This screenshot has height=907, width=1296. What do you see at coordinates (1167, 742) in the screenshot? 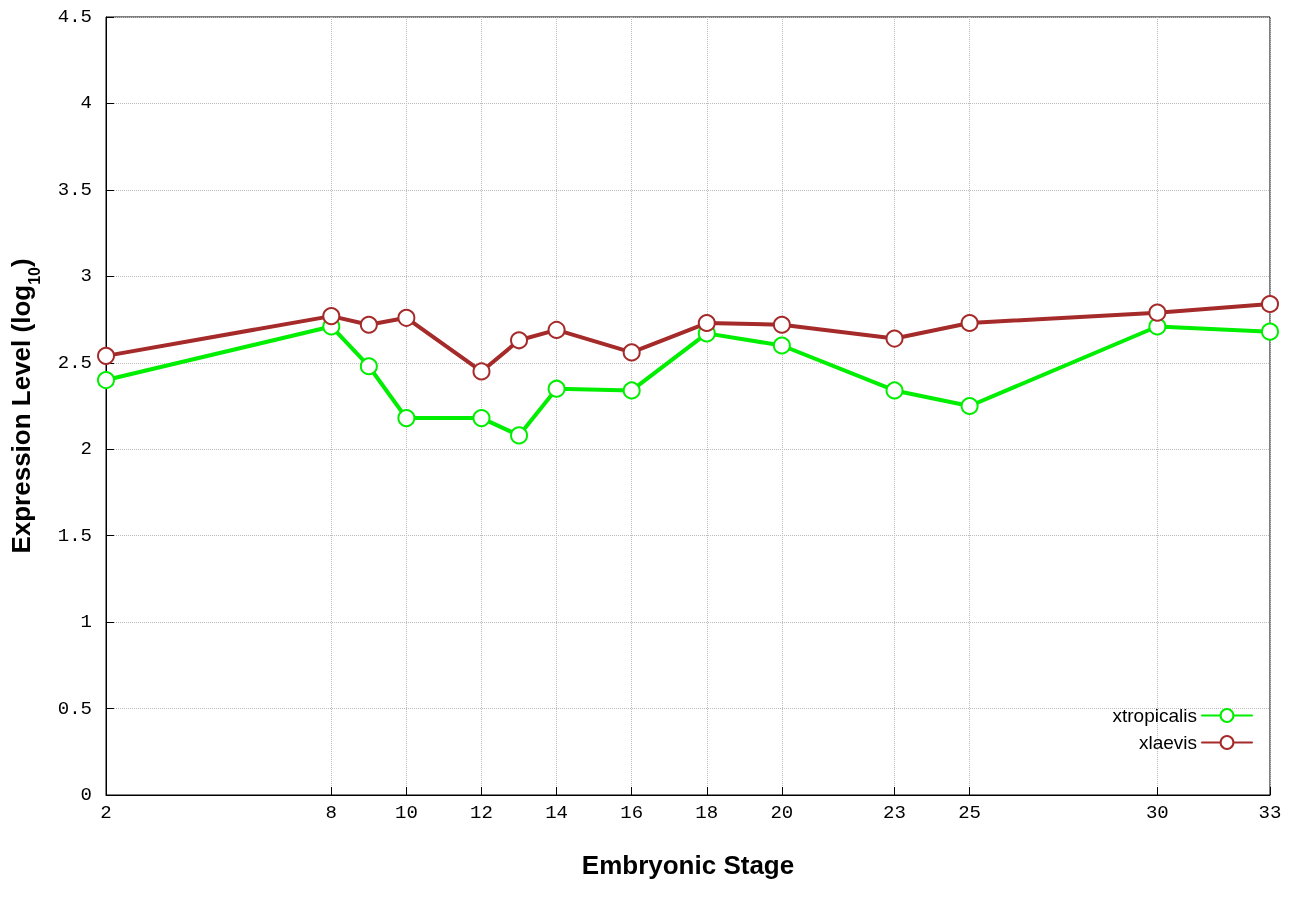
I see `legend-label: xlaevis` at bounding box center [1167, 742].